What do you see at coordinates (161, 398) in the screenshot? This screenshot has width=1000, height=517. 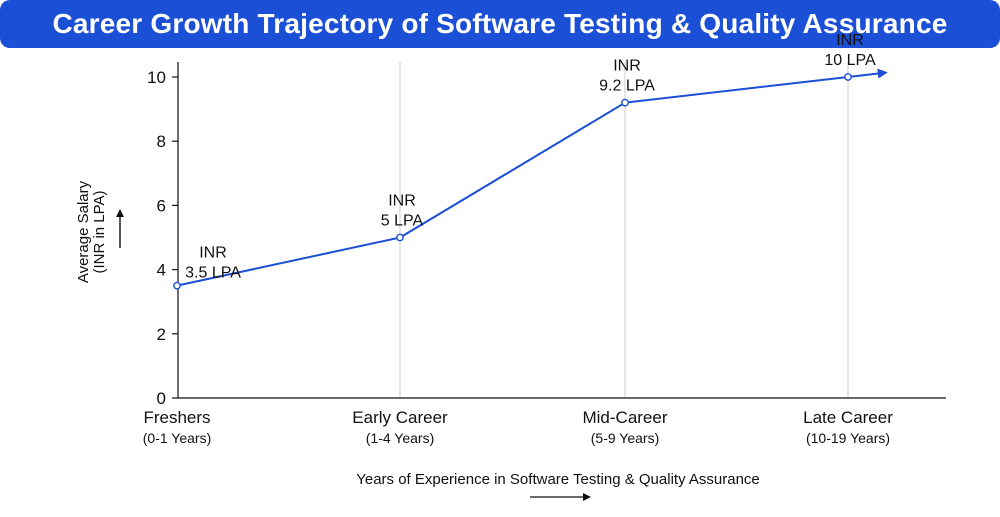 I see `y-tick-label: 0` at bounding box center [161, 398].